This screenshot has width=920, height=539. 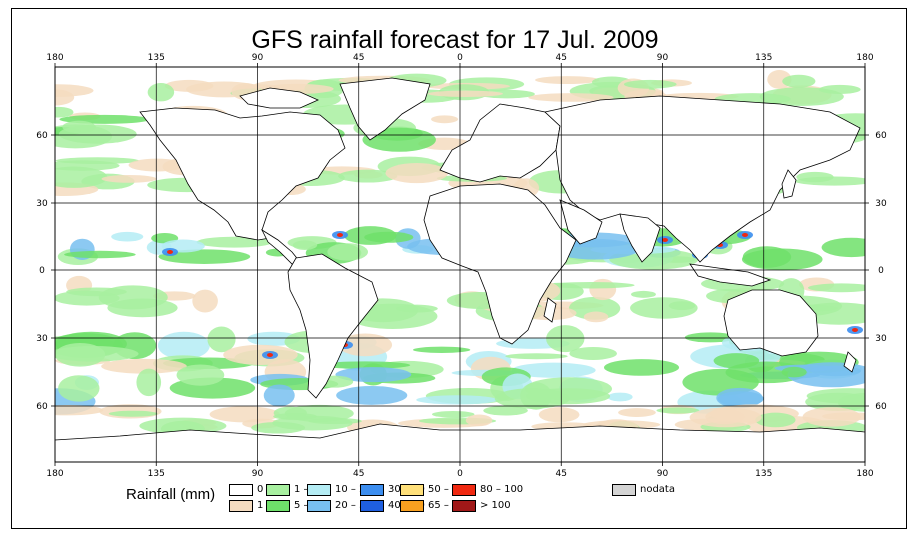 What do you see at coordinates (702, 179) in the screenshot?
I see `asia` at bounding box center [702, 179].